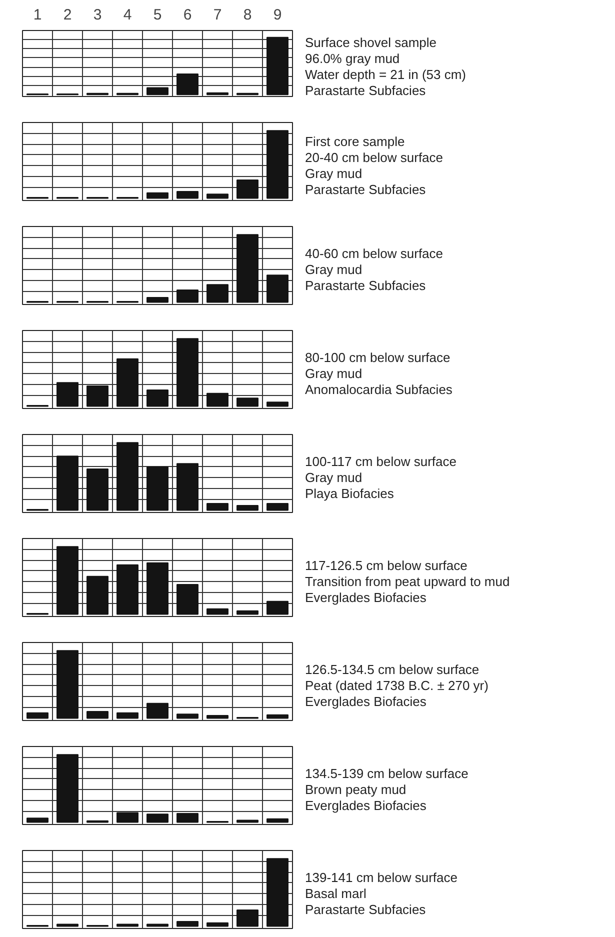  What do you see at coordinates (378, 389) in the screenshot?
I see `text: Anomalocardia Subfacies` at bounding box center [378, 389].